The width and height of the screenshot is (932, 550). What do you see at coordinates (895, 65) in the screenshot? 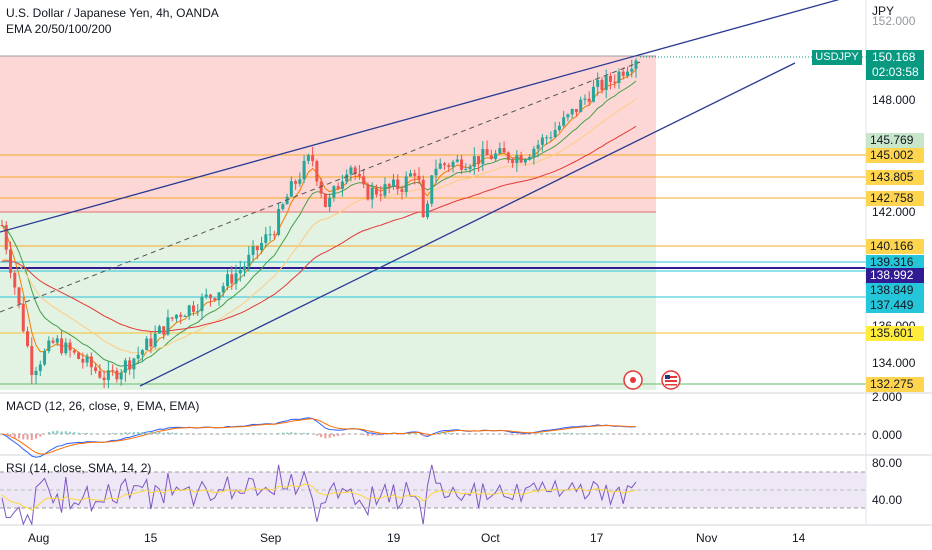
I see `last-price-badge: 150.168 02:03:58` at bounding box center [895, 65].